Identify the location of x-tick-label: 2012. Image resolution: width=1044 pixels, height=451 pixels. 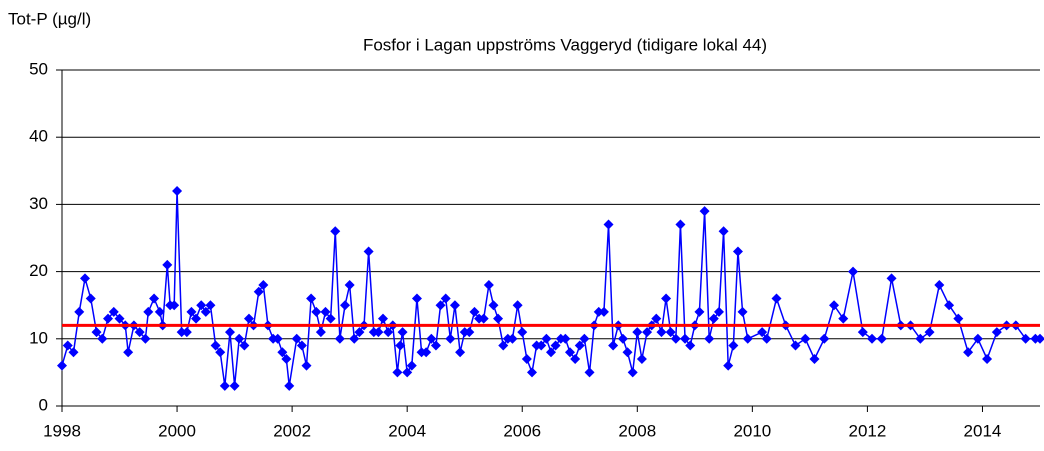
(867, 430).